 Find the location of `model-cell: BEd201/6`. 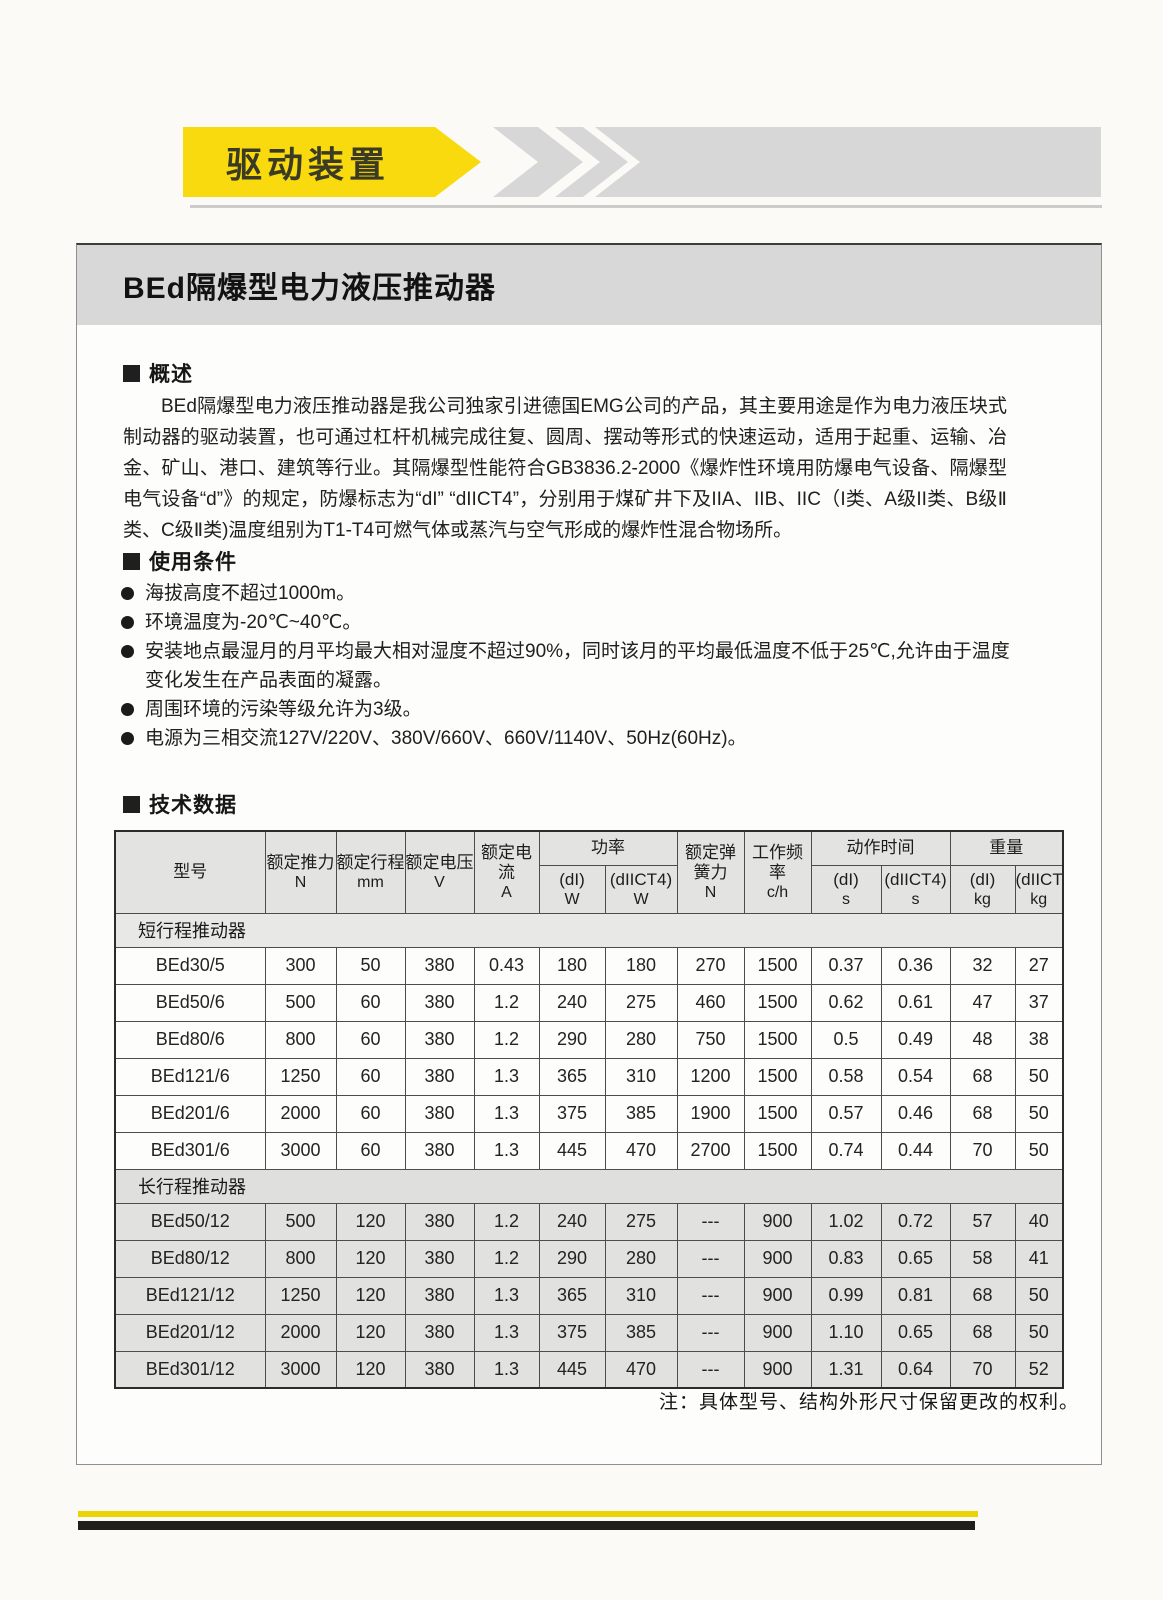

model-cell: BEd201/6 is located at coordinates (190, 1113).